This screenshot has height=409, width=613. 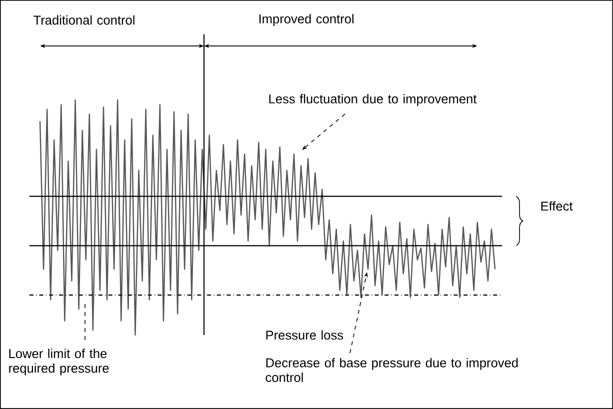 I want to click on annotation: Less fluctuation due to improvement, so click(x=373, y=100).